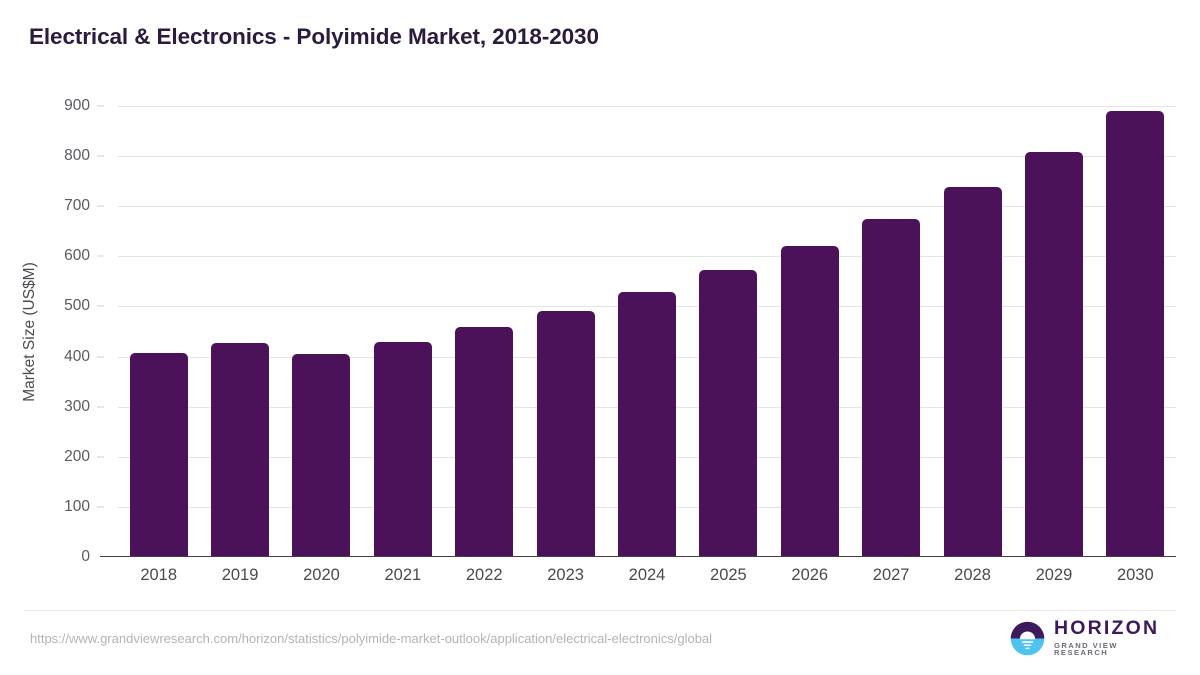 This screenshot has width=1200, height=675. I want to click on x-axis-tick-label: 2018, so click(159, 575).